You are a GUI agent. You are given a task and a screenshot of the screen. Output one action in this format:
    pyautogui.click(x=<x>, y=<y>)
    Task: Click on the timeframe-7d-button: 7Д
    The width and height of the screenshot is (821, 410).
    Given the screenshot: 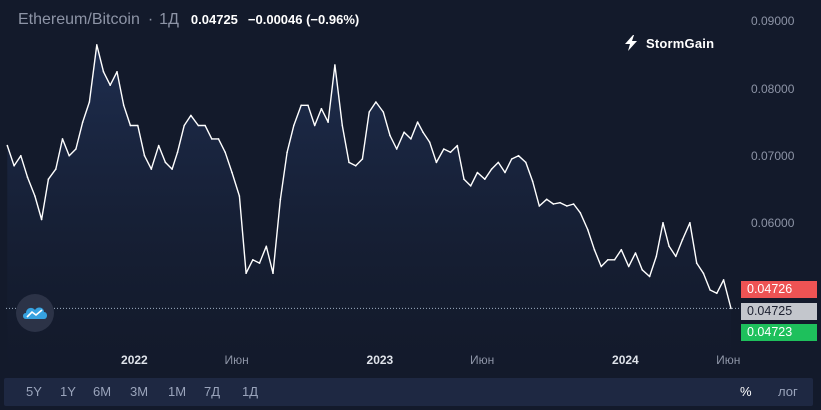 What is the action you would take?
    pyautogui.click(x=212, y=391)
    